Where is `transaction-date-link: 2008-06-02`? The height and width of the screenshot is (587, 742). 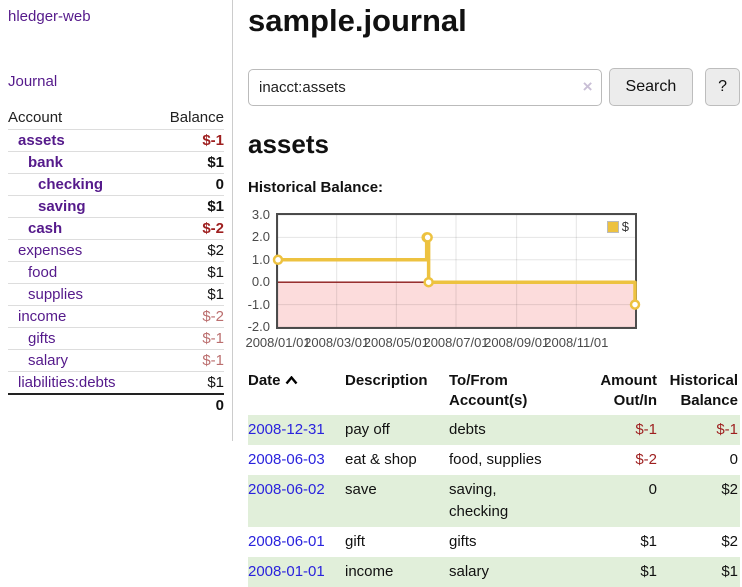
transaction-date-link: 2008-06-02 is located at coordinates (286, 489).